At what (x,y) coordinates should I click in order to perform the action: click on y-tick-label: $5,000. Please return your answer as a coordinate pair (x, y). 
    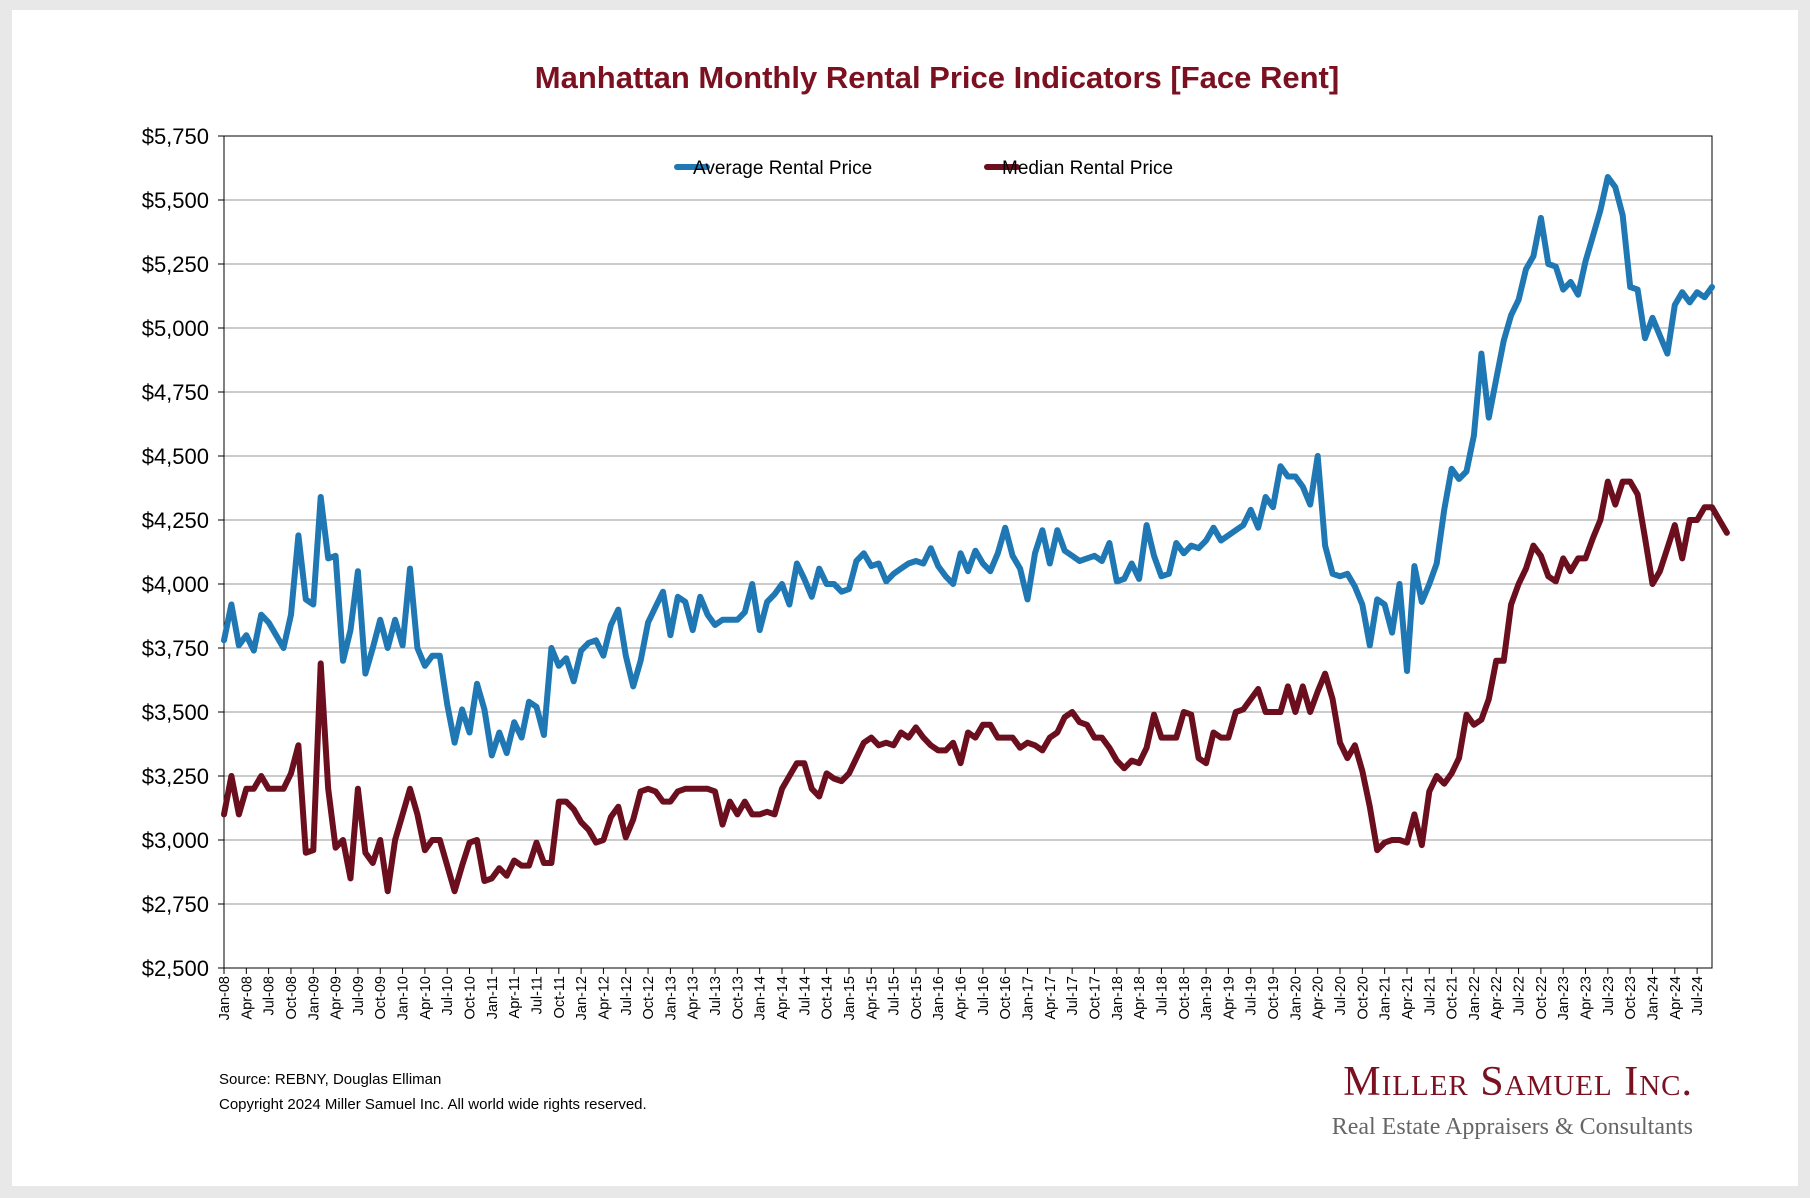
    Looking at the image, I should click on (175, 328).